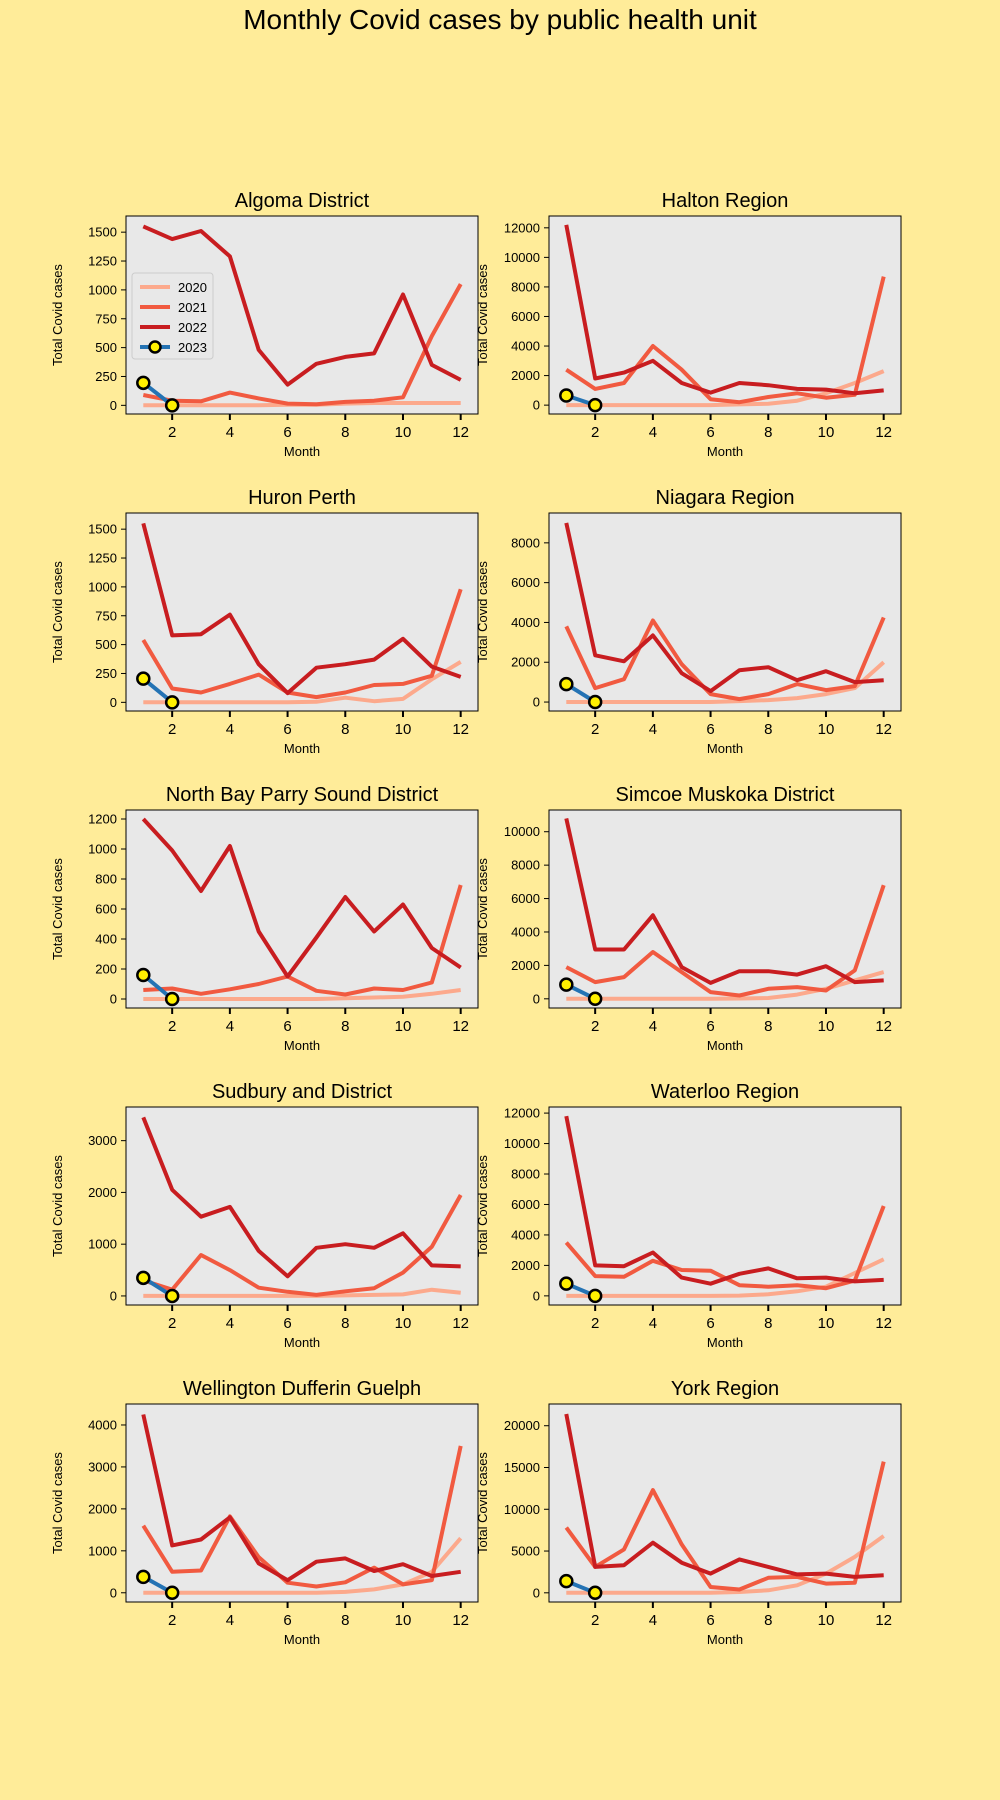 The image size is (1000, 1800). Describe the element at coordinates (106, 879) in the screenshot. I see `y-tick-label: 800` at that location.